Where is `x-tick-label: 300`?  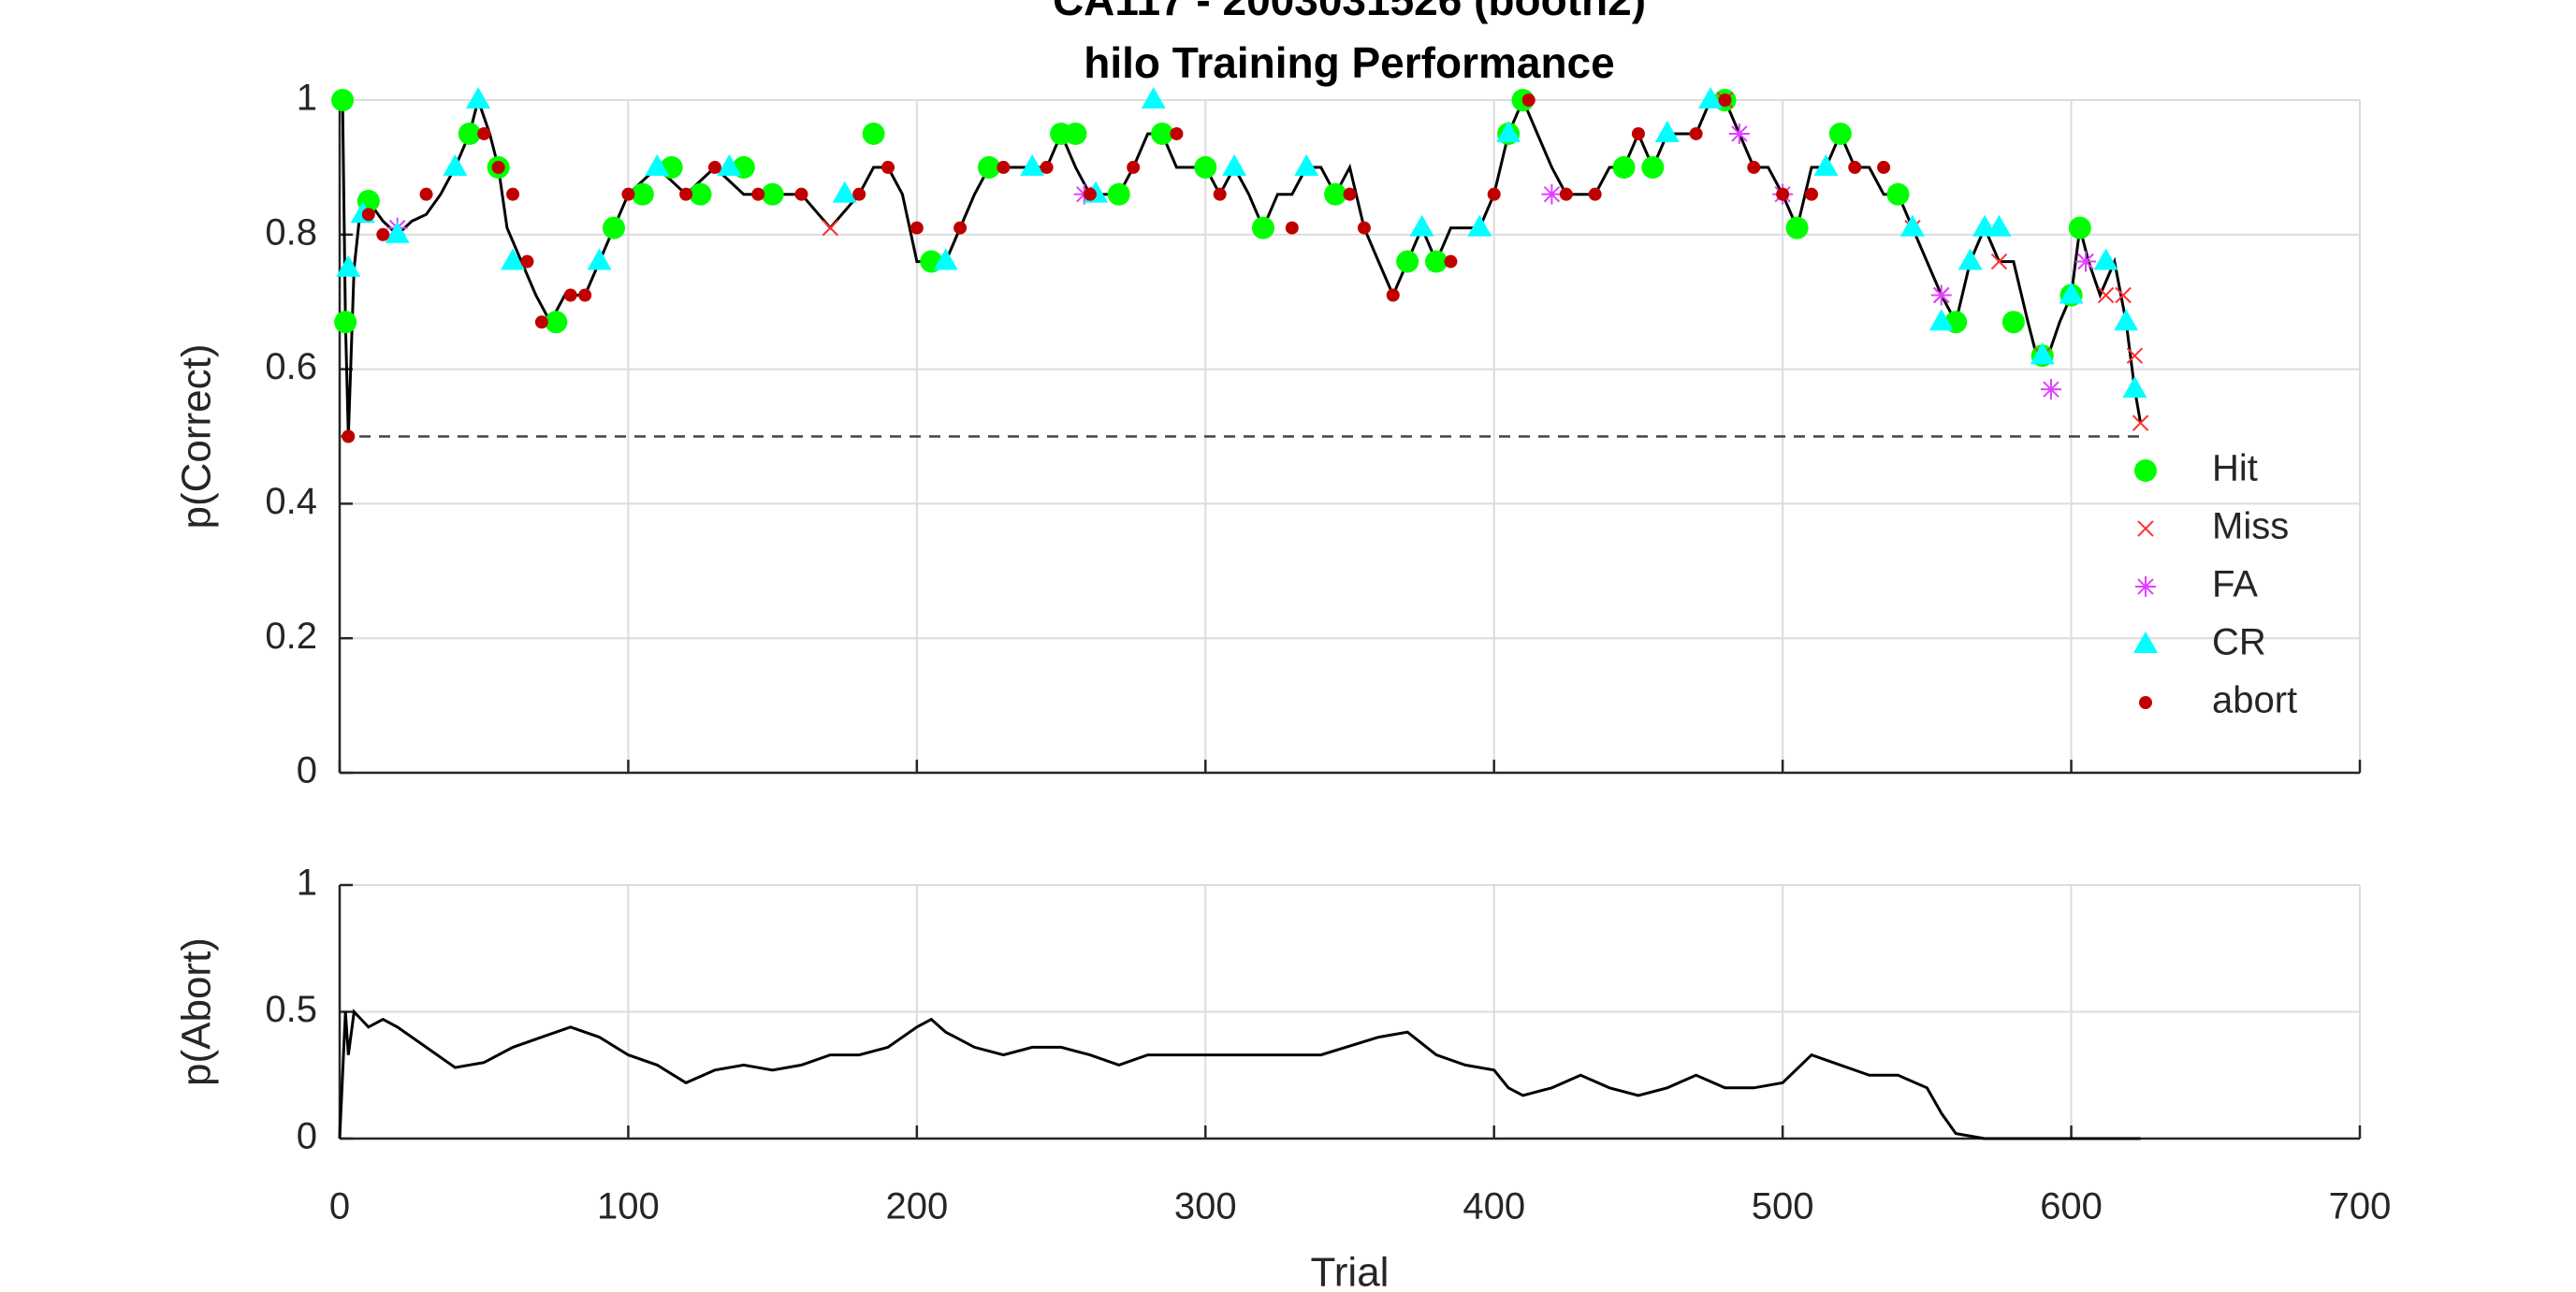 x-tick-label: 300 is located at coordinates (1205, 1206).